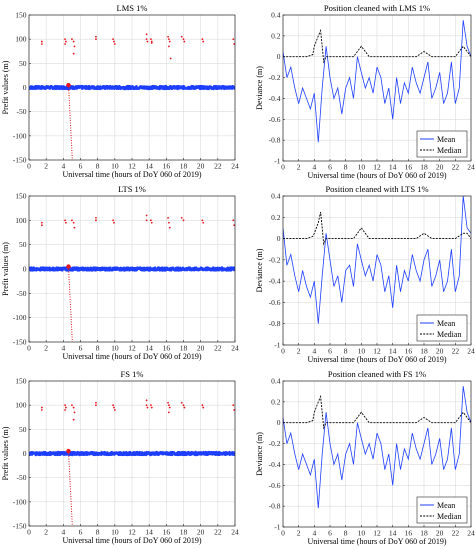 This screenshot has width=476, height=550. Describe the element at coordinates (20, 135) in the screenshot. I see `y-tick-label: -100` at that location.